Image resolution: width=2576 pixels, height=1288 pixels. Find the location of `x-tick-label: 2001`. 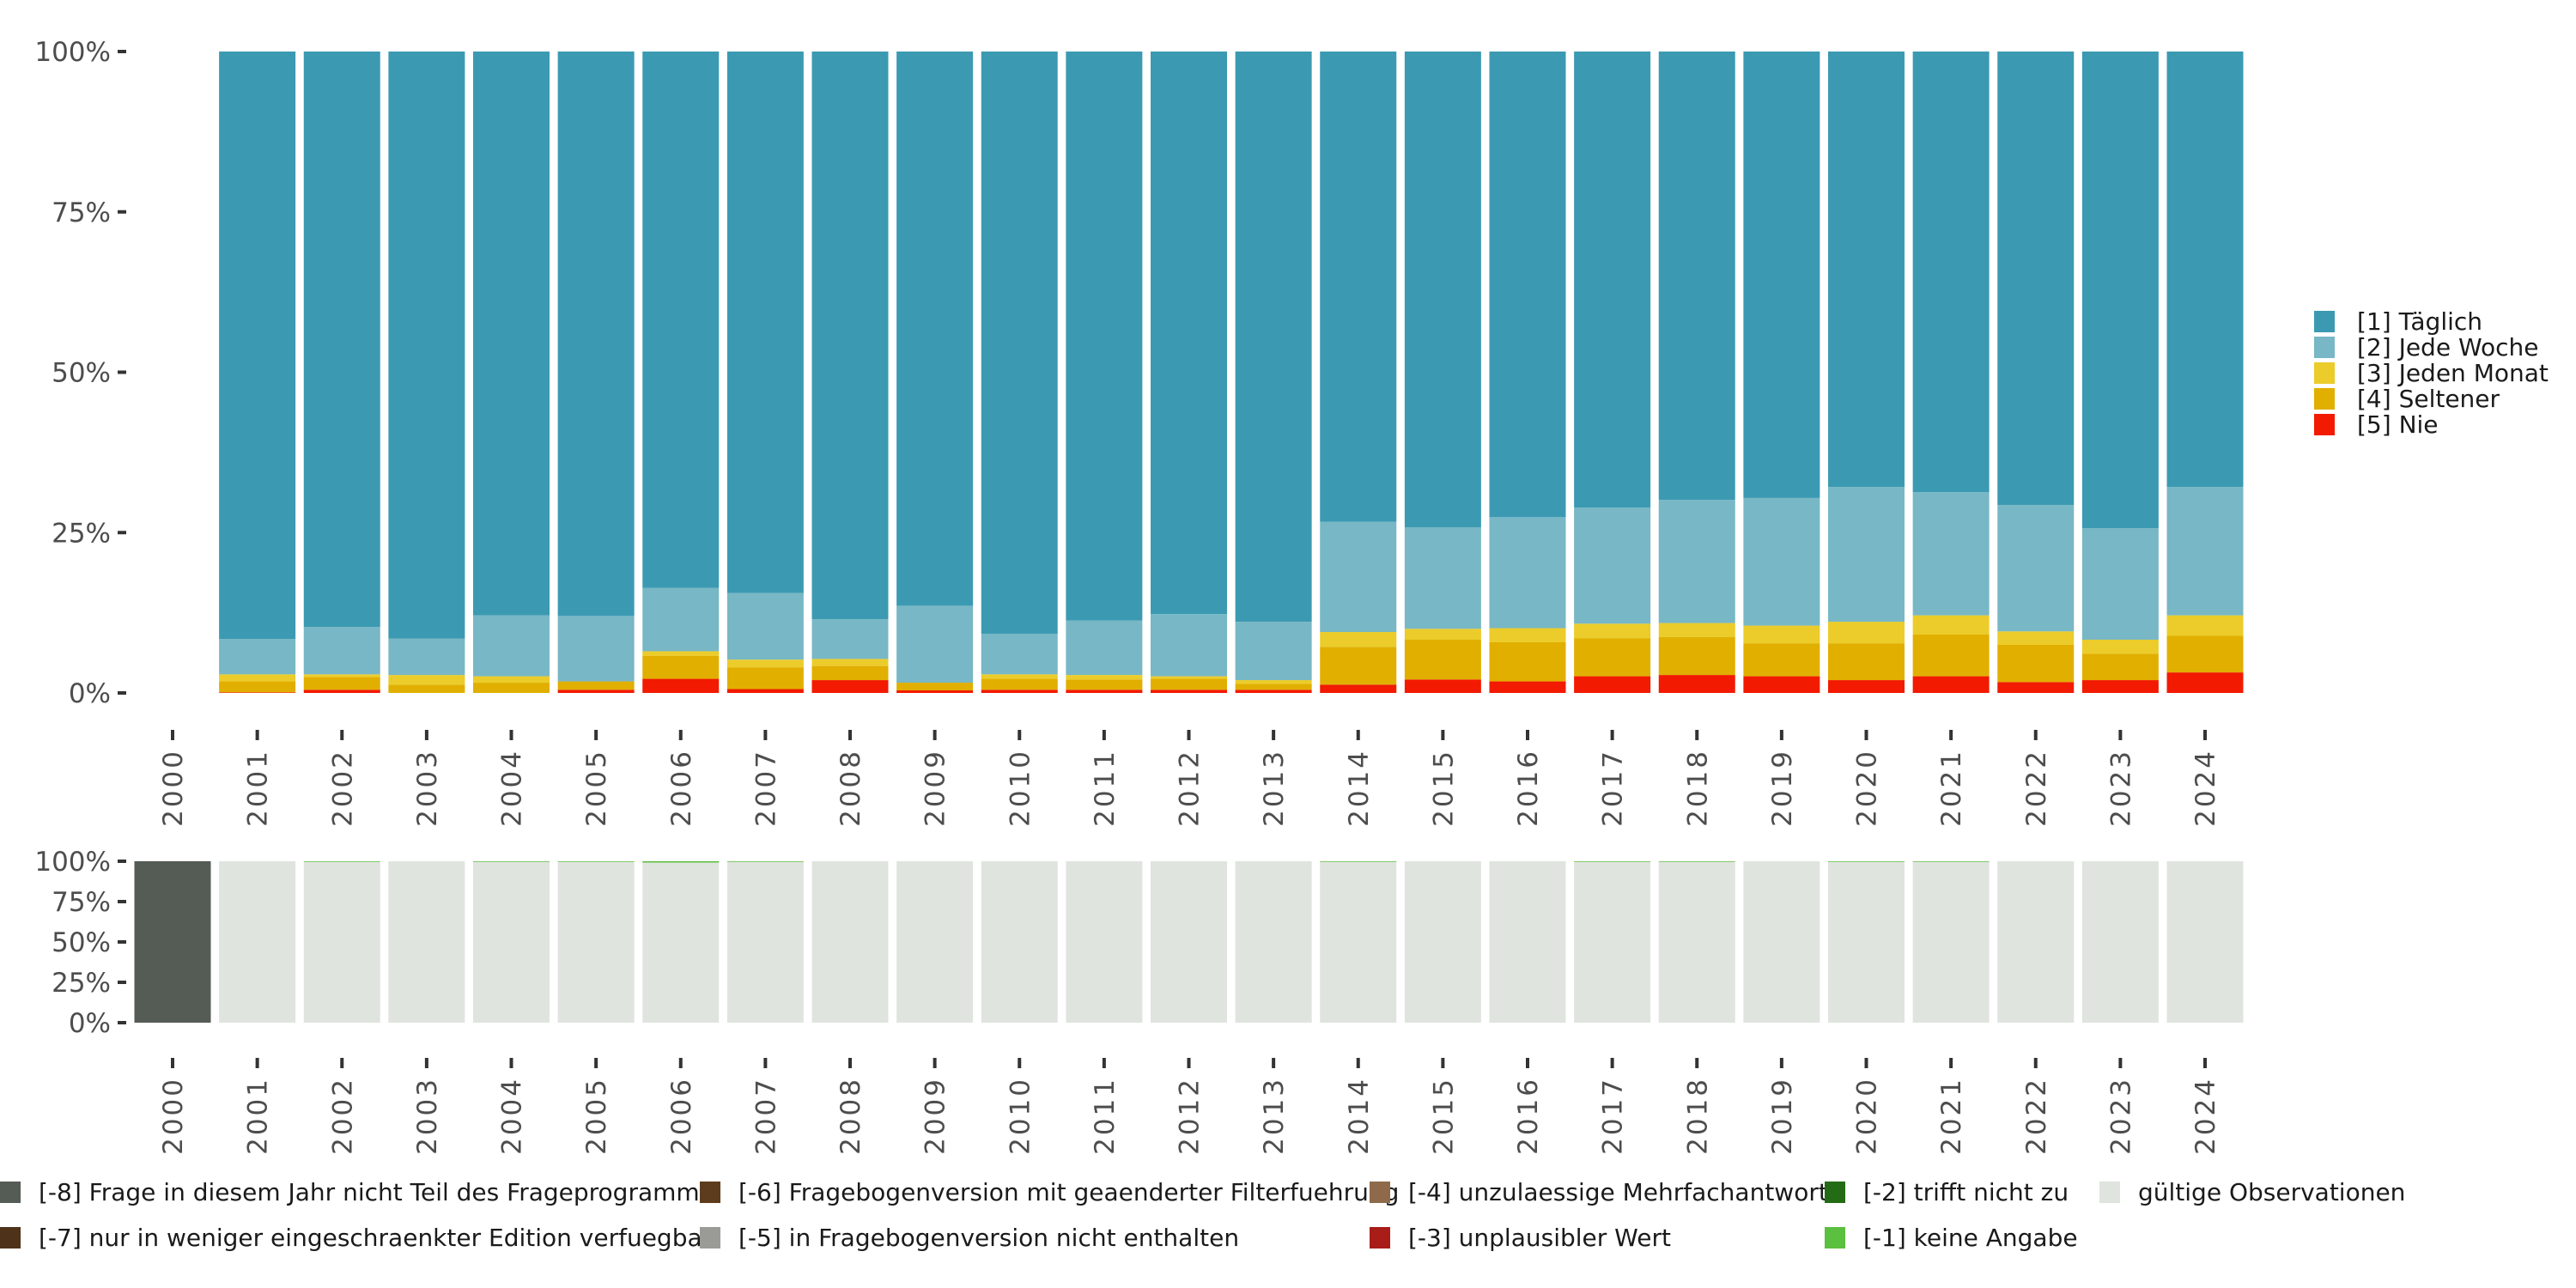

x-tick-label: 2001 is located at coordinates (258, 1116).